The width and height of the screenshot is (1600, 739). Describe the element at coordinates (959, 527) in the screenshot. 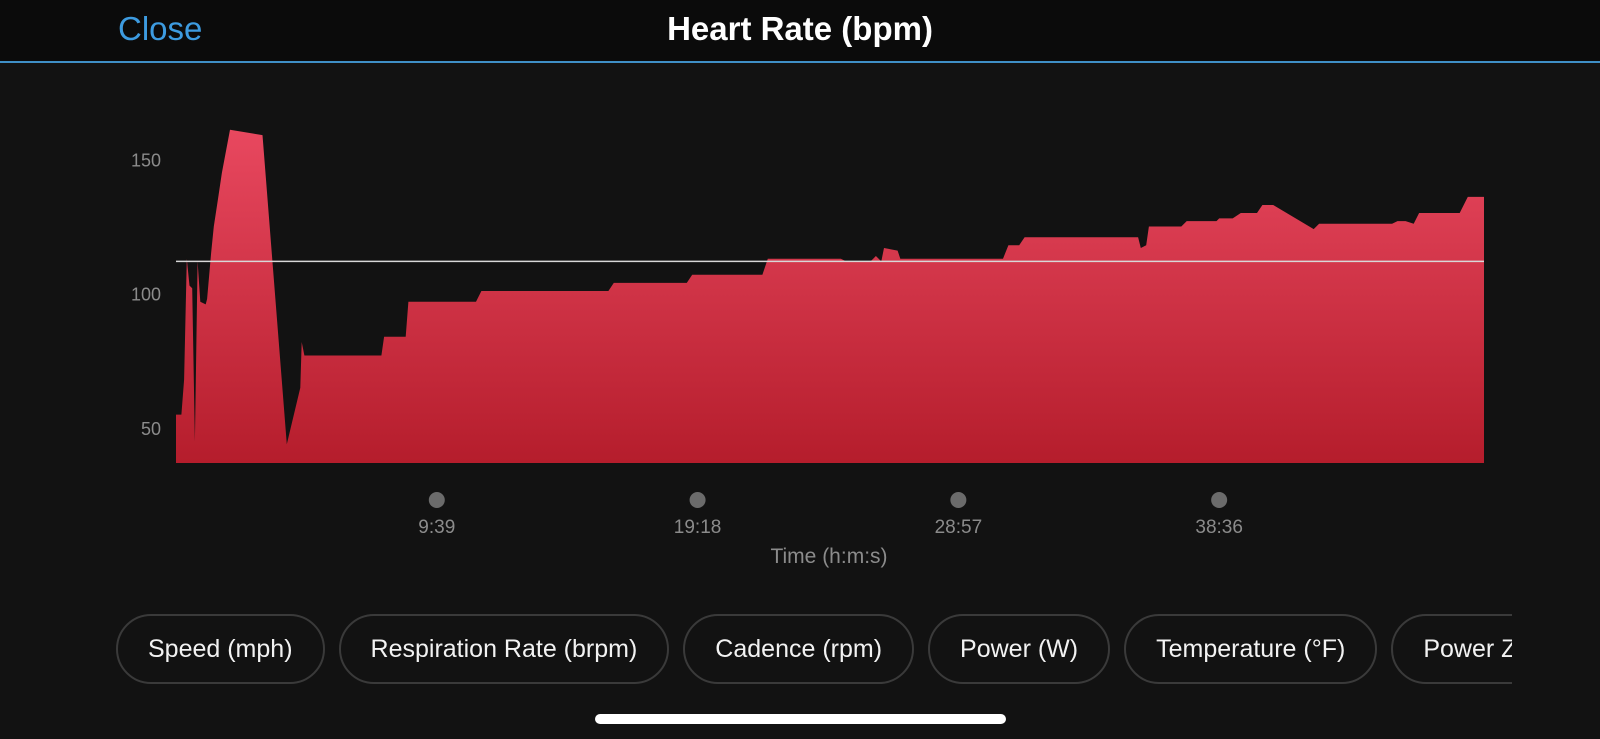

I see `x-tick-label: 28:57` at that location.